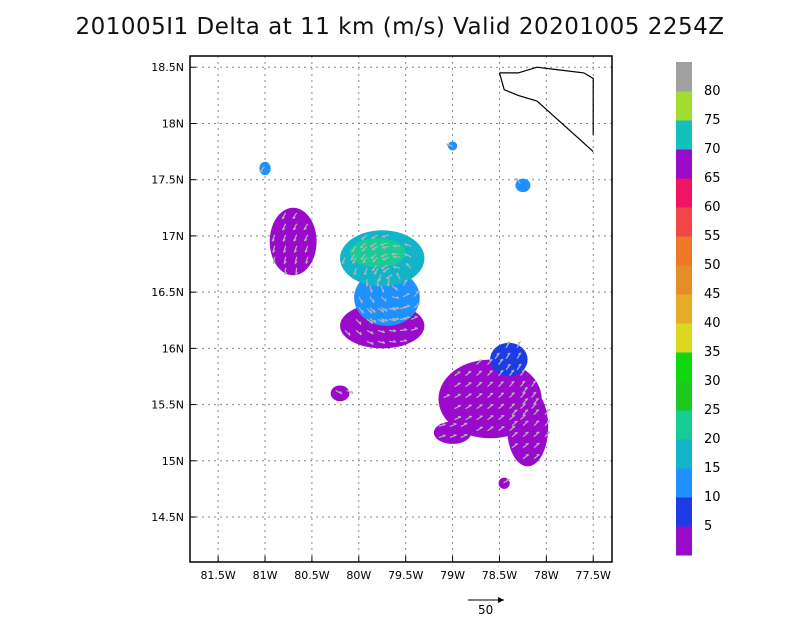  What do you see at coordinates (712, 265) in the screenshot?
I see `colorbar-label: 50` at bounding box center [712, 265].